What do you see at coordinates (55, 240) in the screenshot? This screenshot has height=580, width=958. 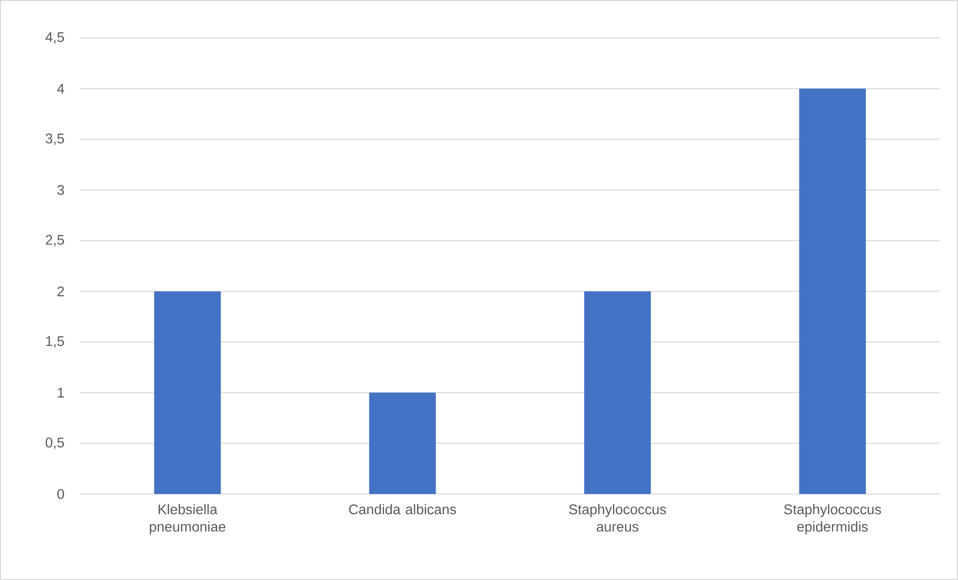 I see `y-tick-label: 2,5` at bounding box center [55, 240].